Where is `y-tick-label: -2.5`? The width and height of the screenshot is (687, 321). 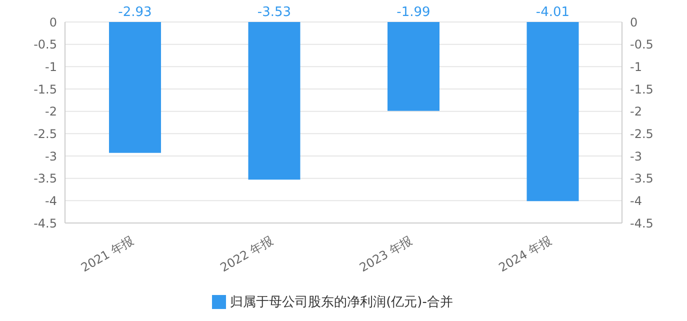
y-tick-label: -2.5 is located at coordinates (45, 133).